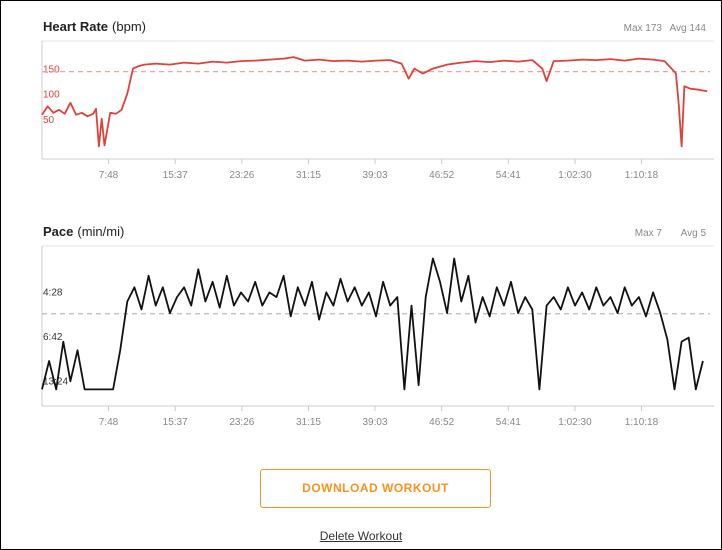 This screenshot has width=722, height=550. Describe the element at coordinates (51, 70) in the screenshot. I see `y-tick-label: 150` at that location.